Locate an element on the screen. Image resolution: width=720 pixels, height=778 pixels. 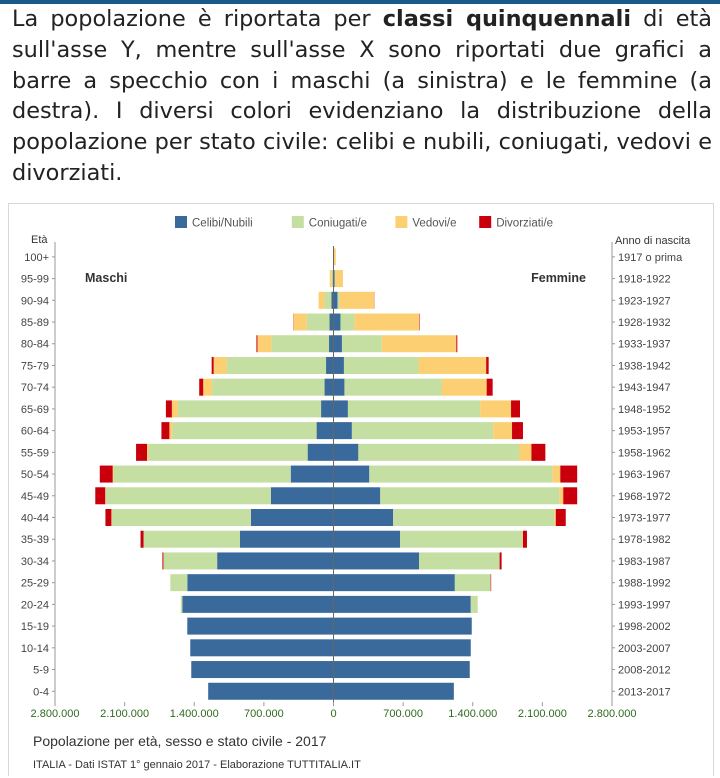
age-tick-label: 50-54 is located at coordinates (35, 475).